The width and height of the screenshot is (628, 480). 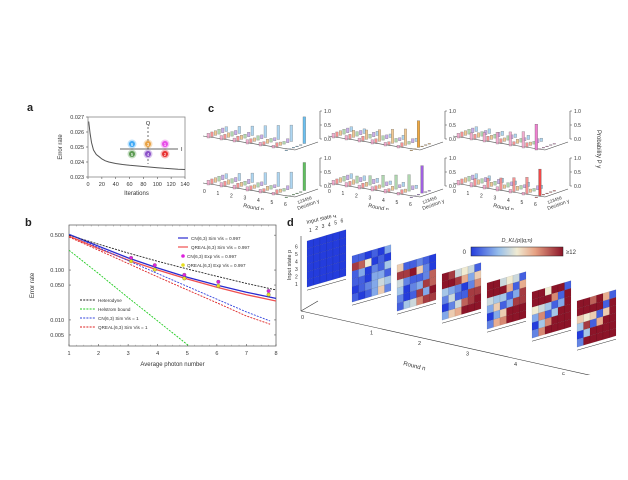 What do you see at coordinates (231, 196) in the screenshot?
I see `round-tick-label: 2` at bounding box center [231, 196].